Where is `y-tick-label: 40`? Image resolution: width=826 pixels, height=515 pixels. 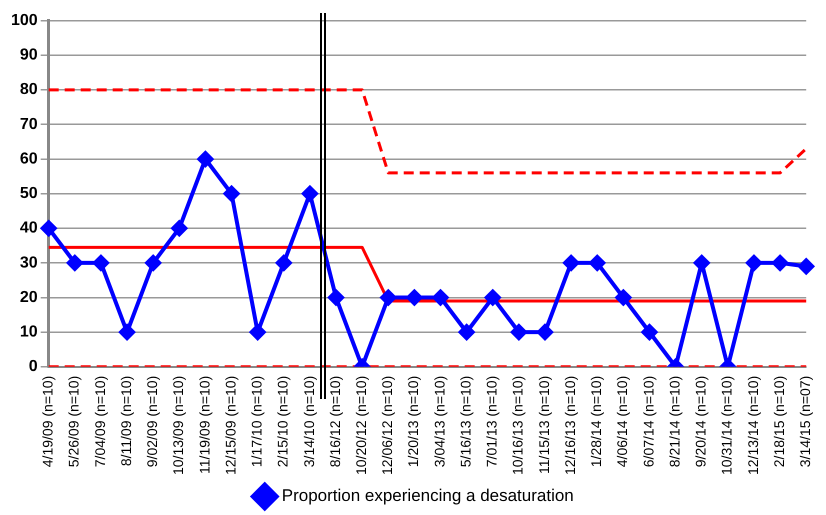
y-tick-label: 40 is located at coordinates (29, 228).